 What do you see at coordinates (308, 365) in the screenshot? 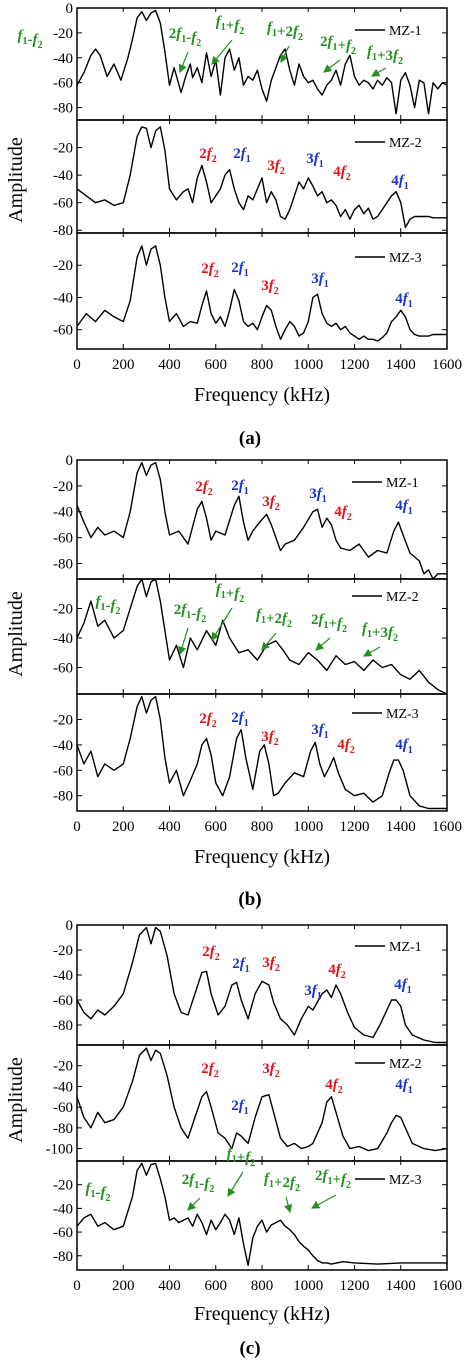
I see `x-tick-label: 1000` at bounding box center [308, 365].